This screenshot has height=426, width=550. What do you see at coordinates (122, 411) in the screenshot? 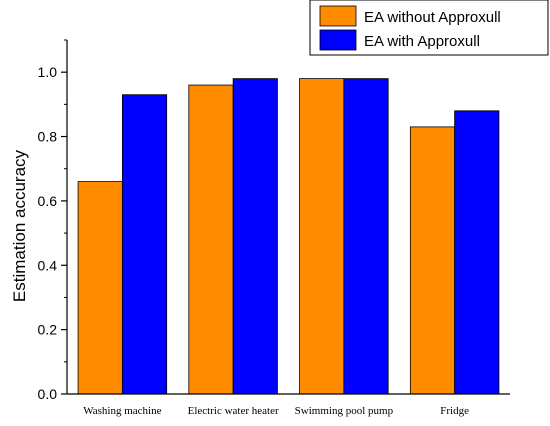
I see `x-tick-label: Washing machine` at bounding box center [122, 411].